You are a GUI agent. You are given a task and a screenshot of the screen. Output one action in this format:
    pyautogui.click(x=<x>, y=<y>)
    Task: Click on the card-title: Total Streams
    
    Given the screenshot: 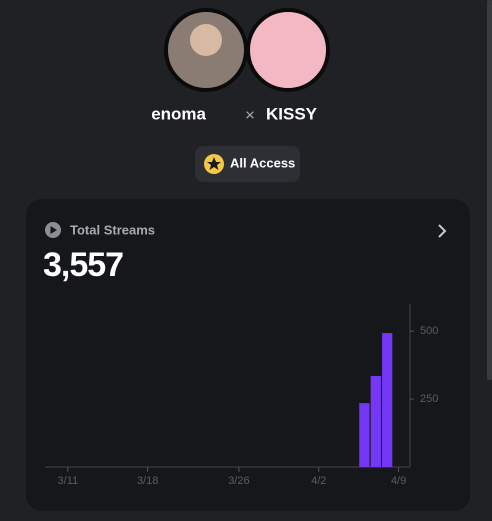 What is the action you would take?
    pyautogui.click(x=112, y=229)
    